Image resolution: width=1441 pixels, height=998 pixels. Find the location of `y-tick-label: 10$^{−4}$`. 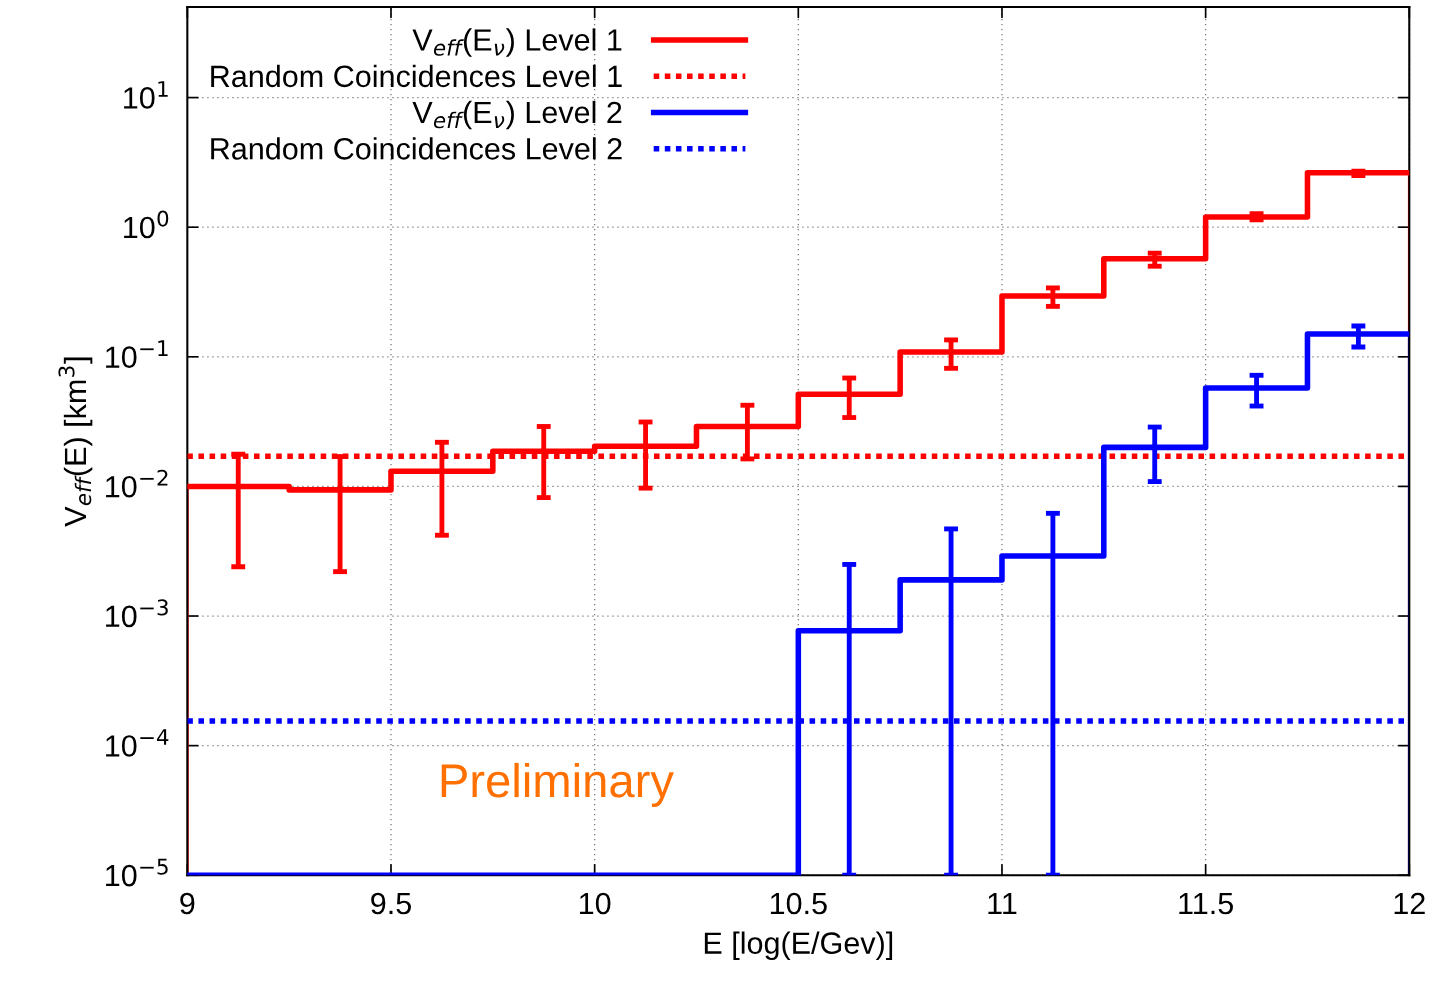

y-tick-label: 10$^{−4}$ is located at coordinates (137, 743).